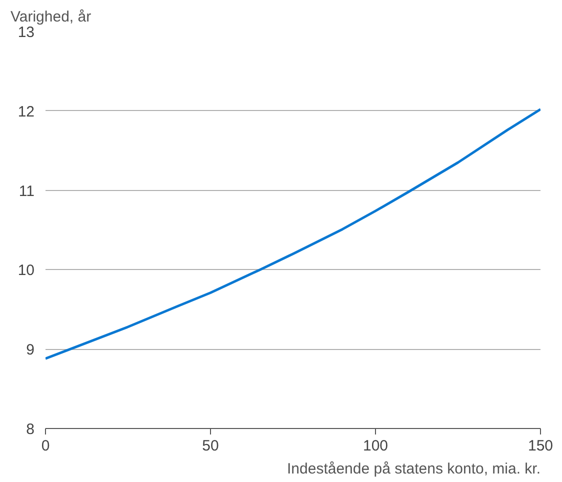  What do you see at coordinates (26, 271) in the screenshot?
I see `y-tick-label: 10` at bounding box center [26, 271].